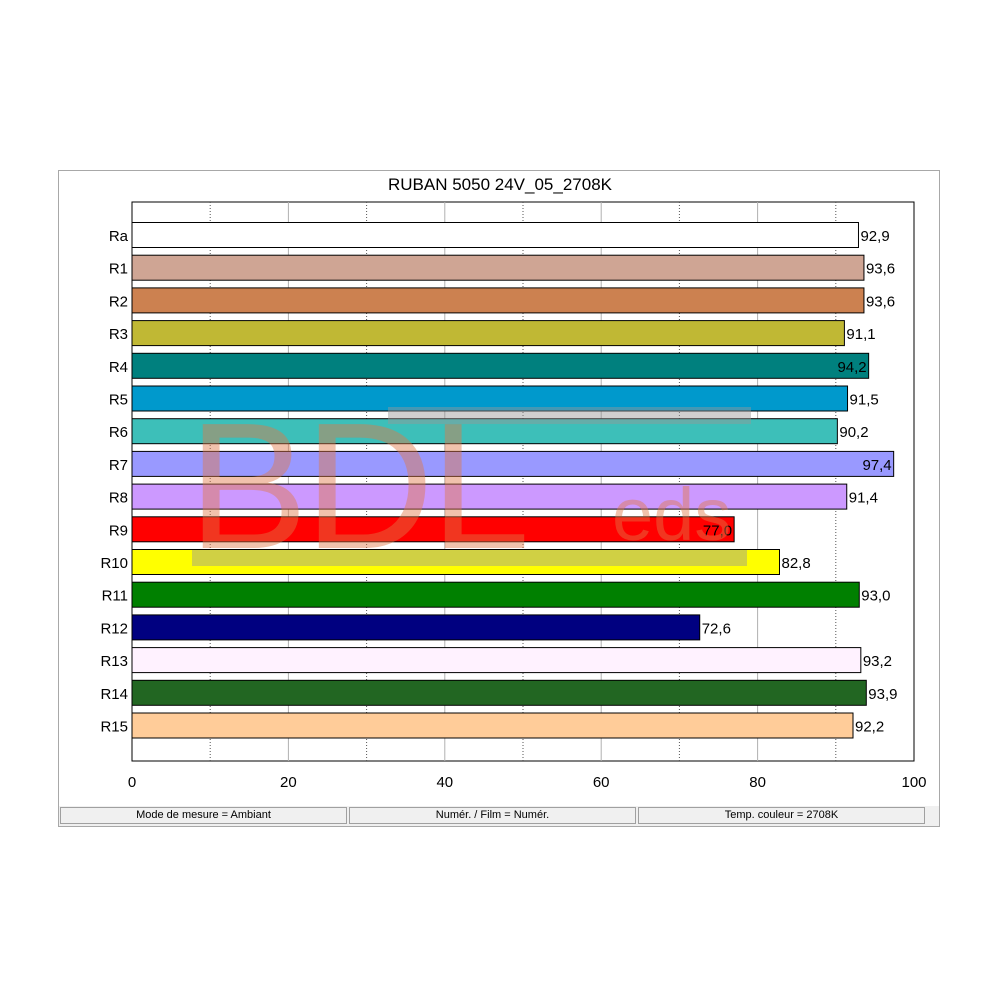 This screenshot has height=1000, width=1000. Describe the element at coordinates (874, 236) in the screenshot. I see `value-label: 92,9` at that location.